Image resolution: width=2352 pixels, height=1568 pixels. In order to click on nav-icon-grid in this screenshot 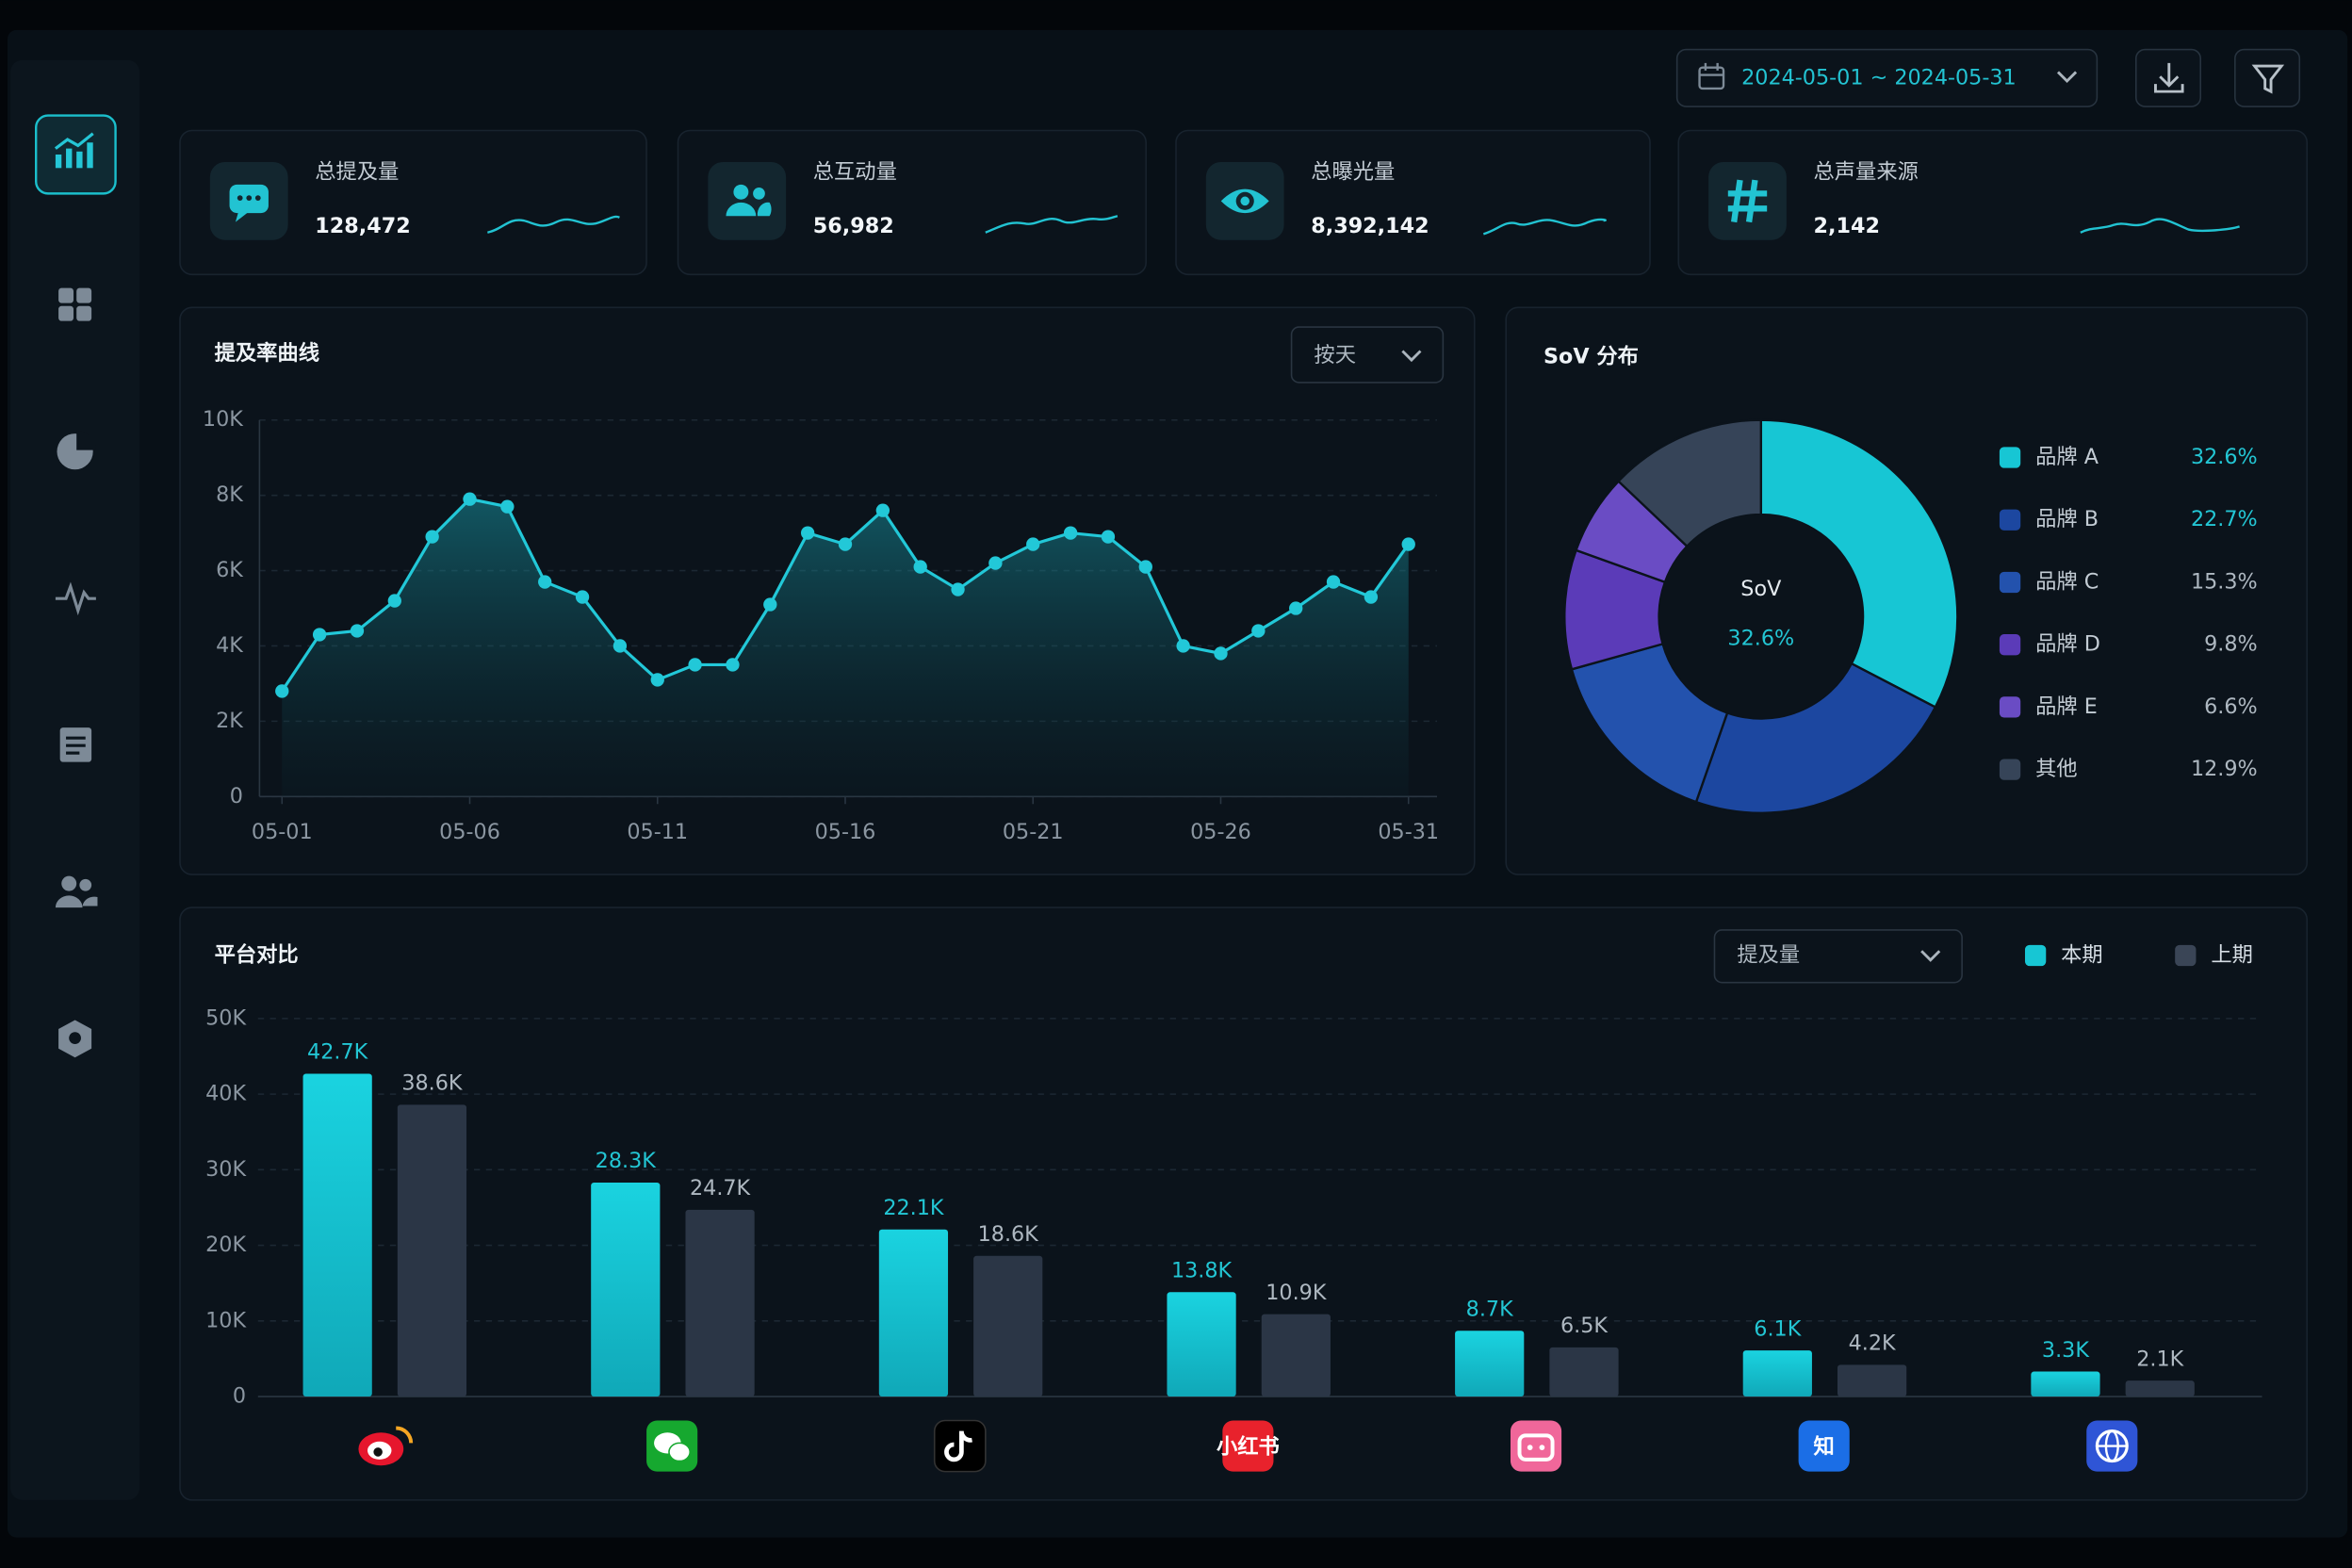, I will do `click(75, 304)`.